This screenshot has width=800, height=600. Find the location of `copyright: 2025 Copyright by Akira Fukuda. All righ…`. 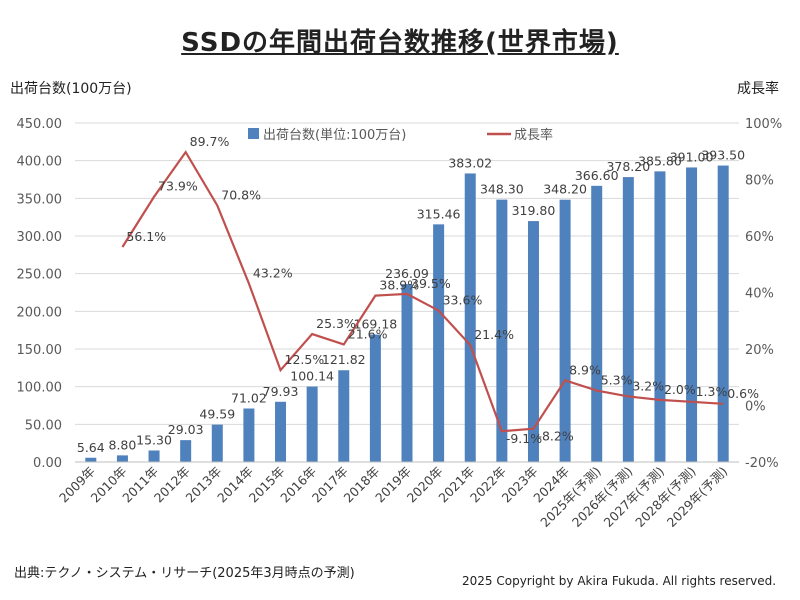

copyright: 2025 Copyright by Akira Fukuda. All righ… is located at coordinates (619, 581).